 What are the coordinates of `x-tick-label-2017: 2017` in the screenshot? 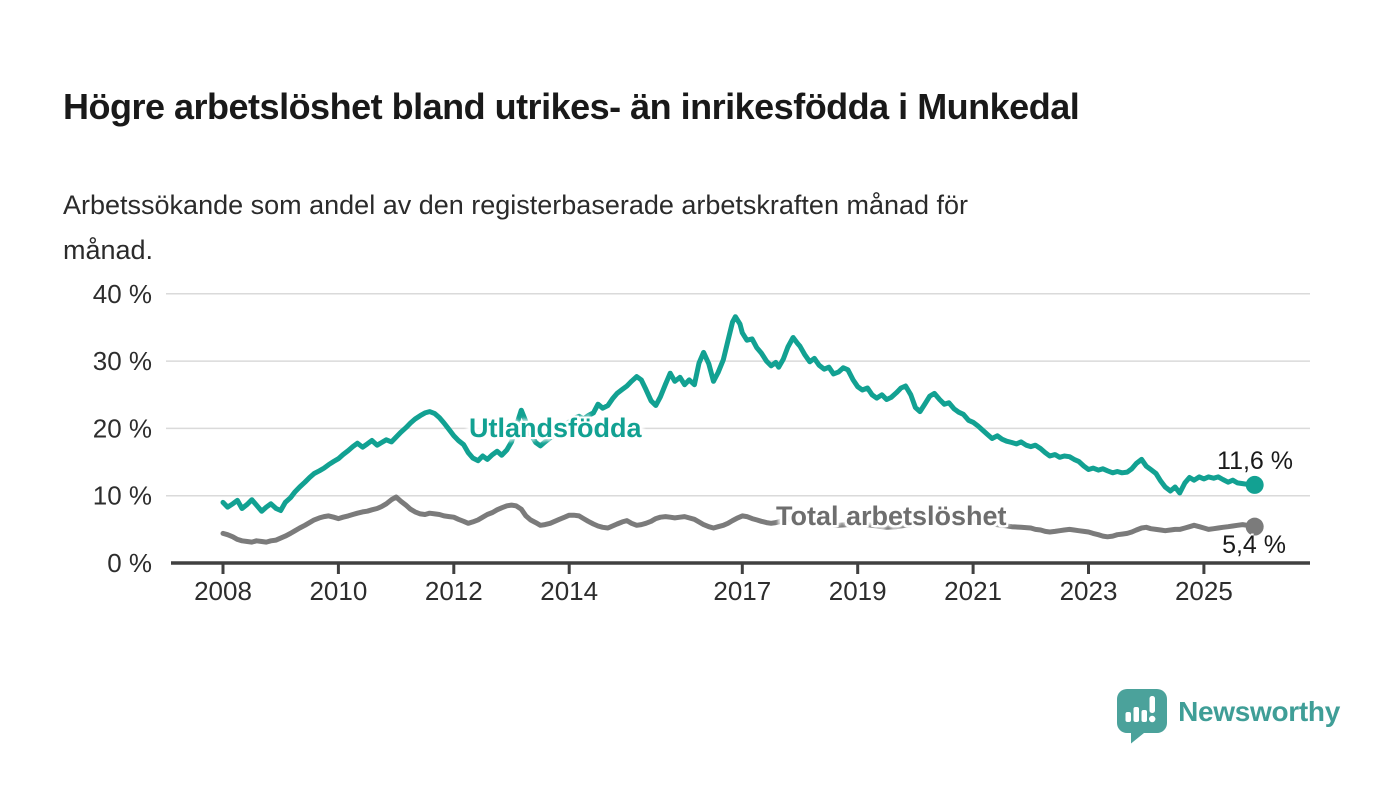 It's located at (742, 591).